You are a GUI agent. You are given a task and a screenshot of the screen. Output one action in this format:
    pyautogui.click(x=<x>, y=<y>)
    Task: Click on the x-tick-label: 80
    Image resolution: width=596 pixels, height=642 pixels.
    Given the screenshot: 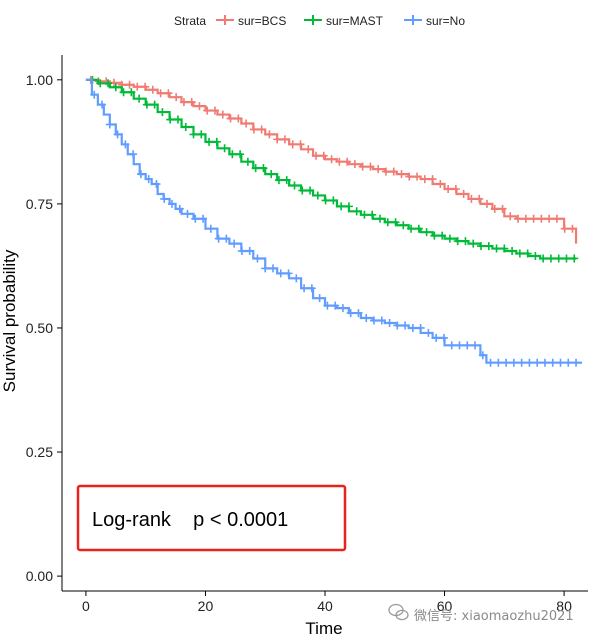 What is the action you would take?
    pyautogui.click(x=564, y=606)
    